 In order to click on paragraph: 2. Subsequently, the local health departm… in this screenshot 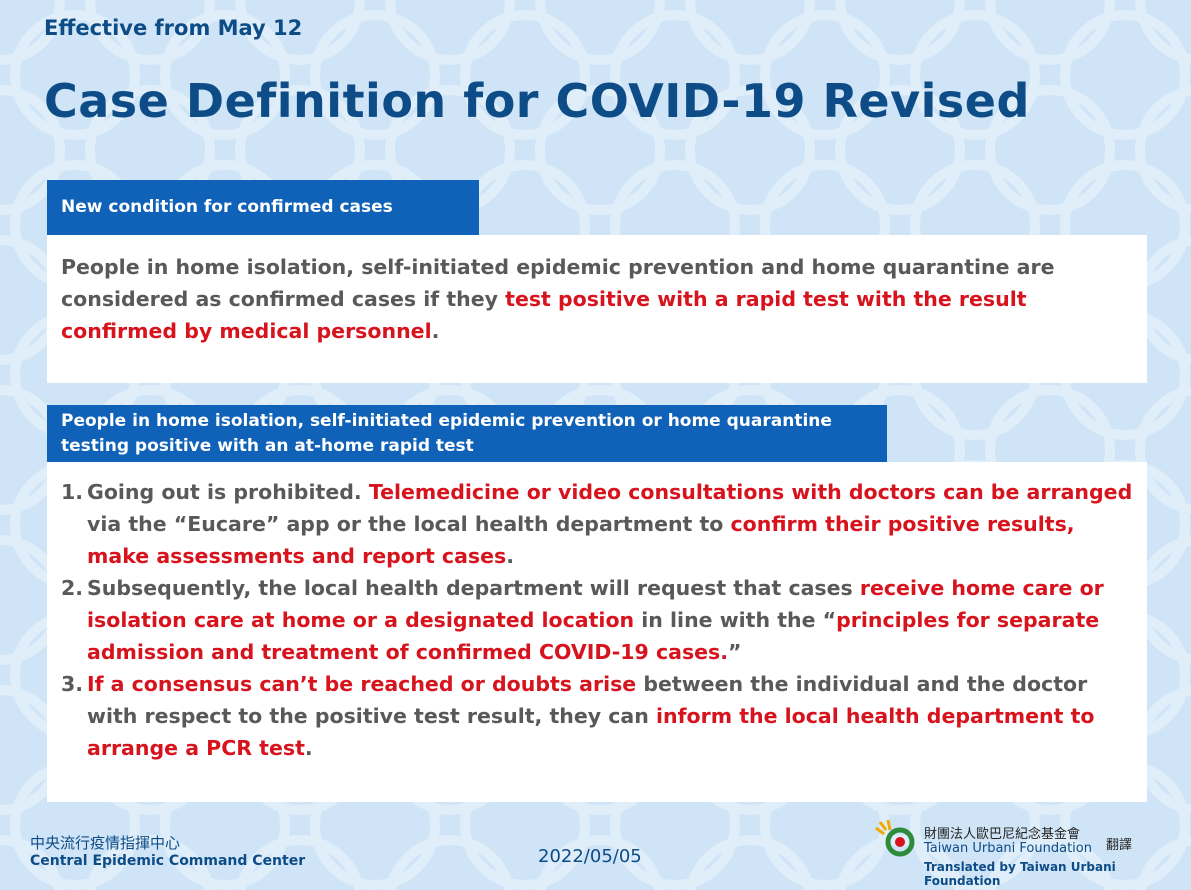, I will do `click(597, 620)`.